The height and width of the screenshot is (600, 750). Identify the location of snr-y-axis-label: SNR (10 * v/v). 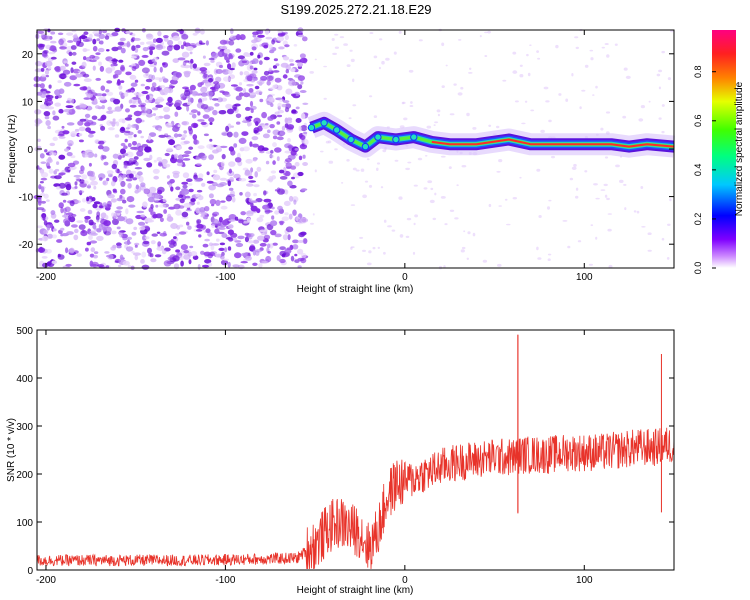
(11, 450).